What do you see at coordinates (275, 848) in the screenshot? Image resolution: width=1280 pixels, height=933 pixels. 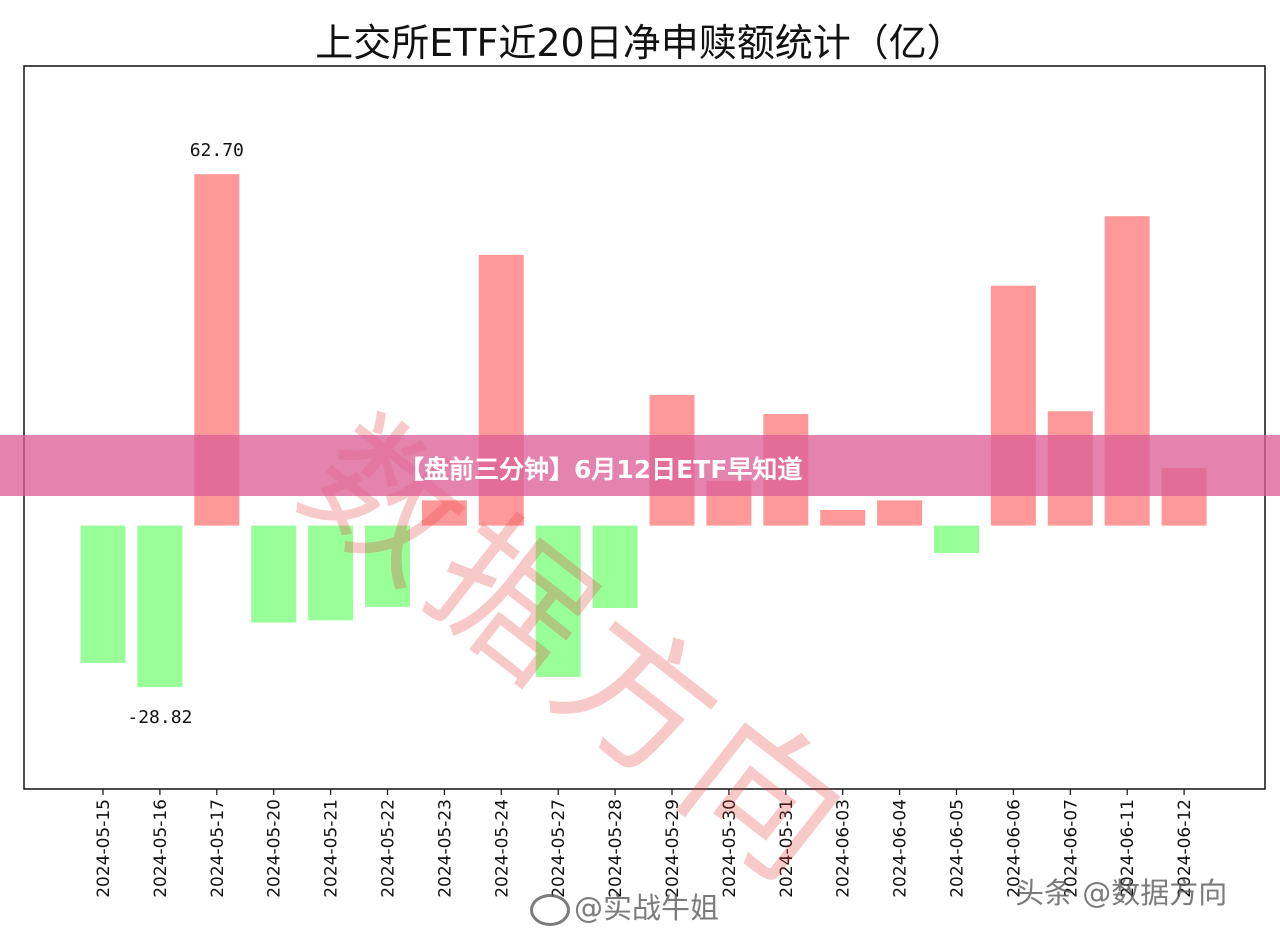 I see `x-tick-label: 2024-05-20` at bounding box center [275, 848].